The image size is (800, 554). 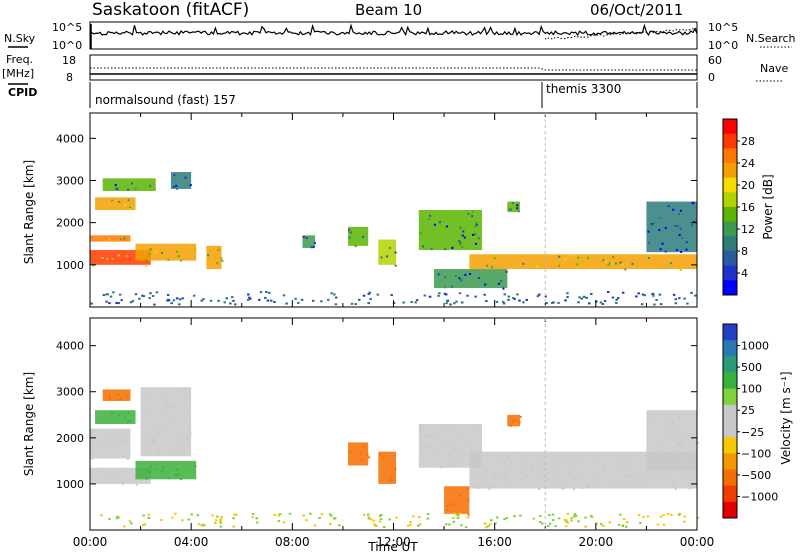 What do you see at coordinates (70, 392) in the screenshot?
I see `y-tick-label: 3000` at bounding box center [70, 392].